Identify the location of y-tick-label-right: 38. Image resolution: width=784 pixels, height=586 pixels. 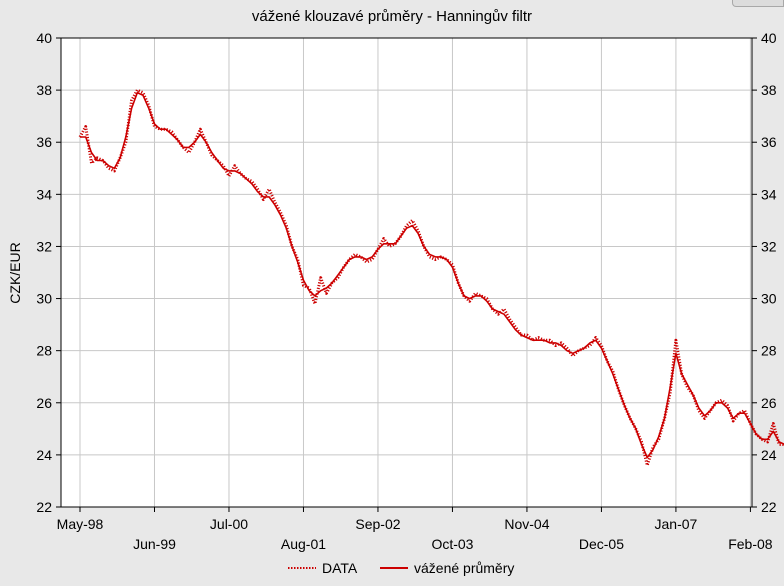
(769, 90).